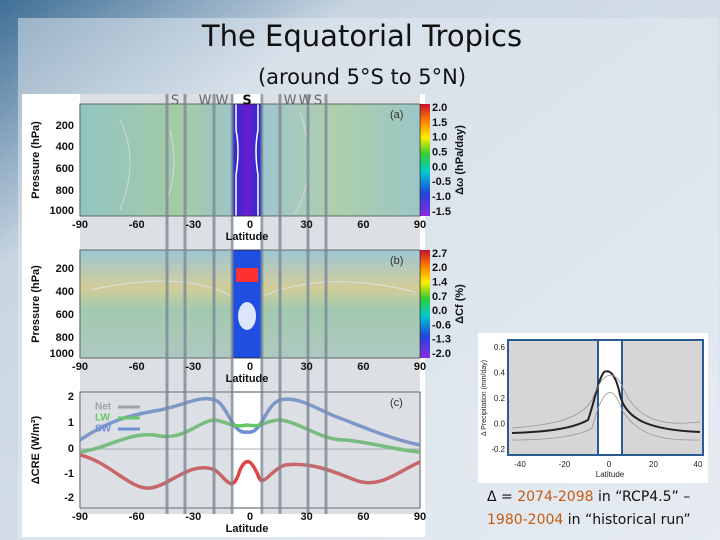 This screenshot has height=540, width=720. I want to click on panel-label: (b), so click(396, 261).